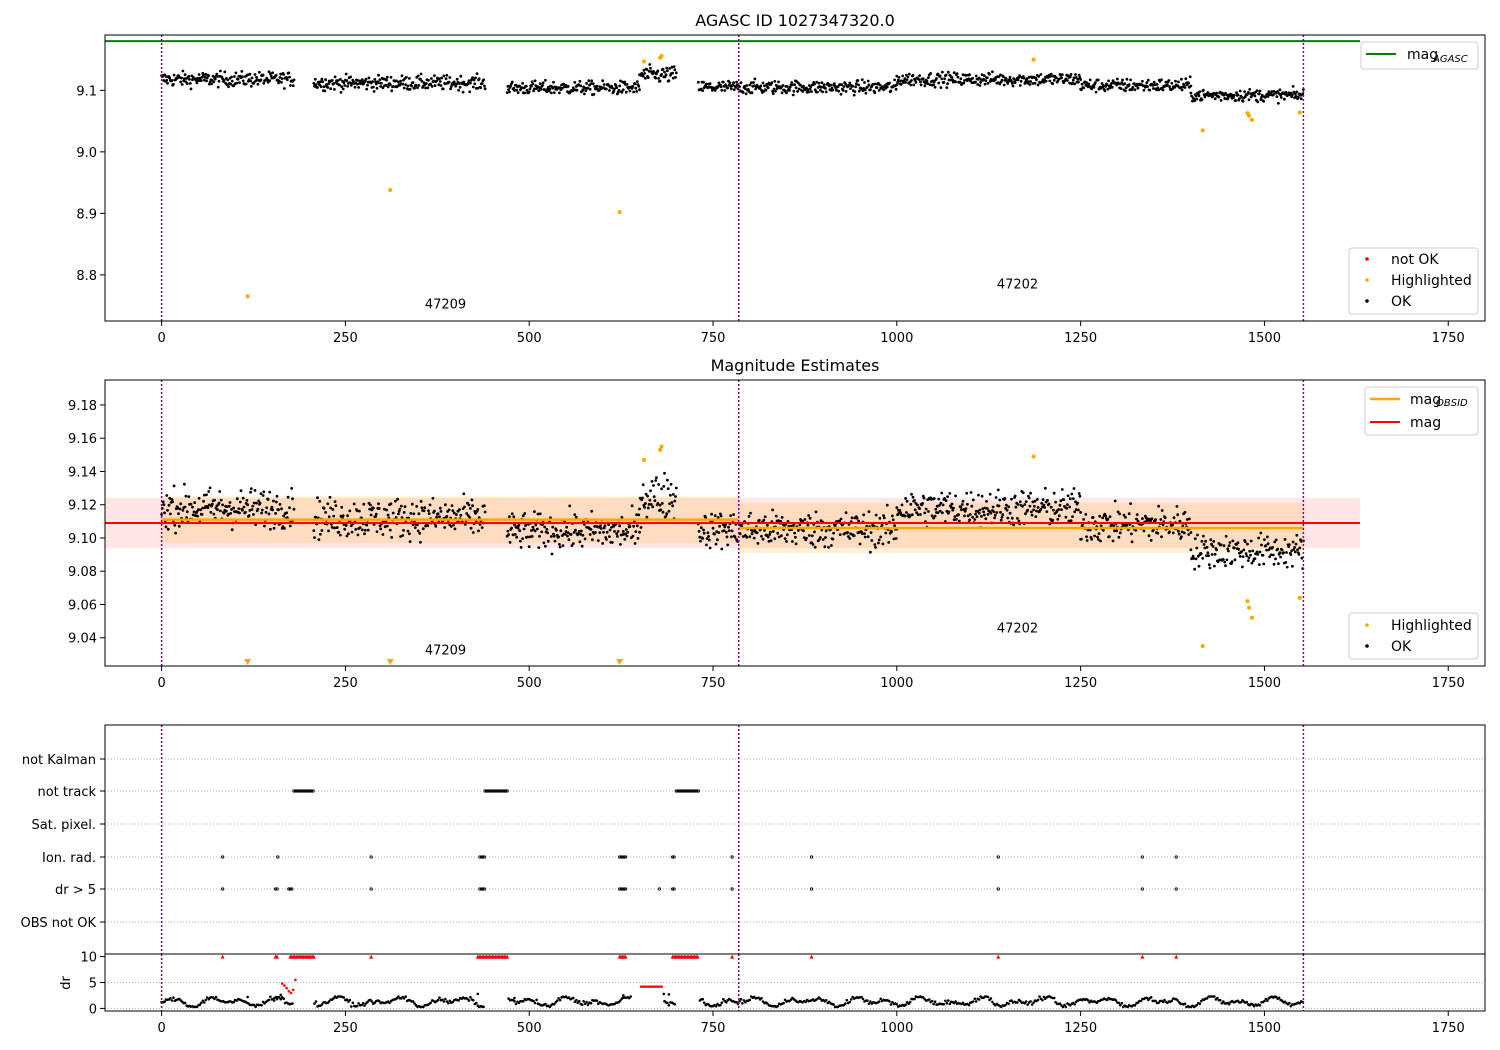  Describe the element at coordinates (1367, 625) in the screenshot. I see `magnitude-legend-marker` at that location.